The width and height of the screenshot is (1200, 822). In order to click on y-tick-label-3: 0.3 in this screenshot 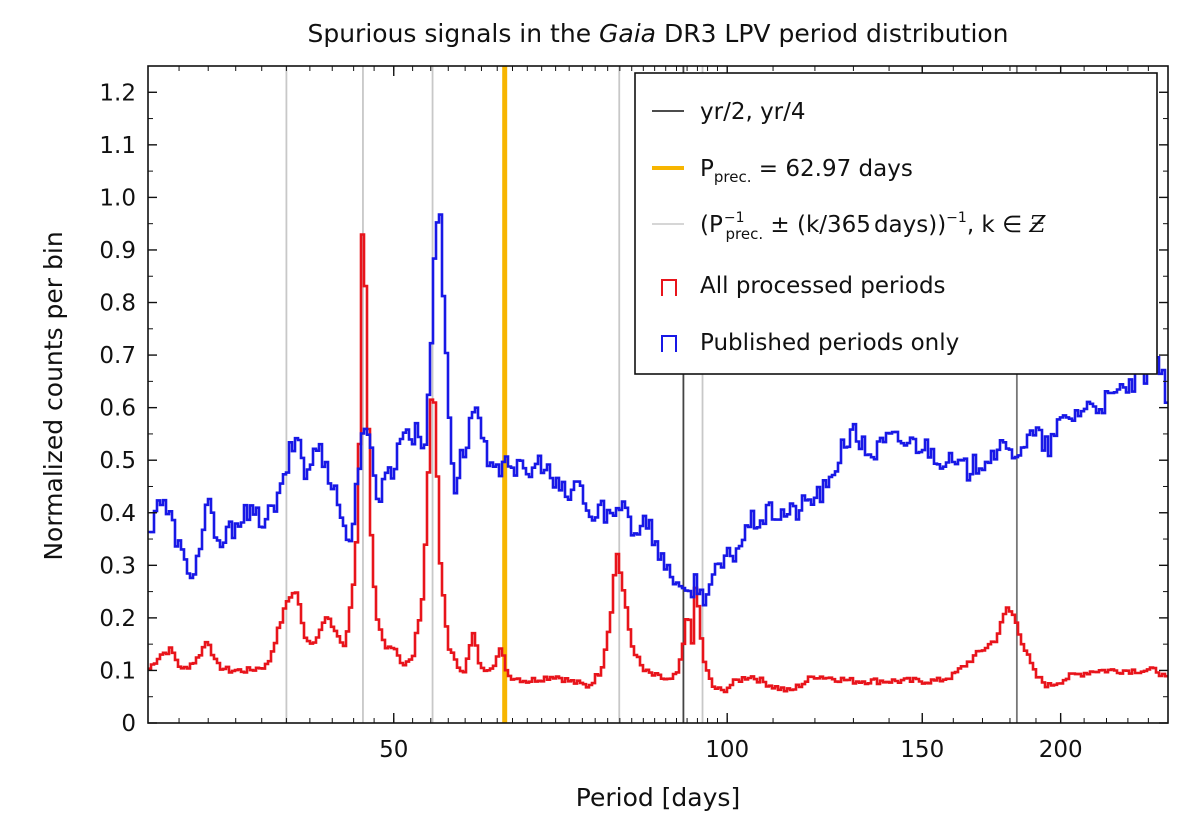, I will do `click(117, 566)`.